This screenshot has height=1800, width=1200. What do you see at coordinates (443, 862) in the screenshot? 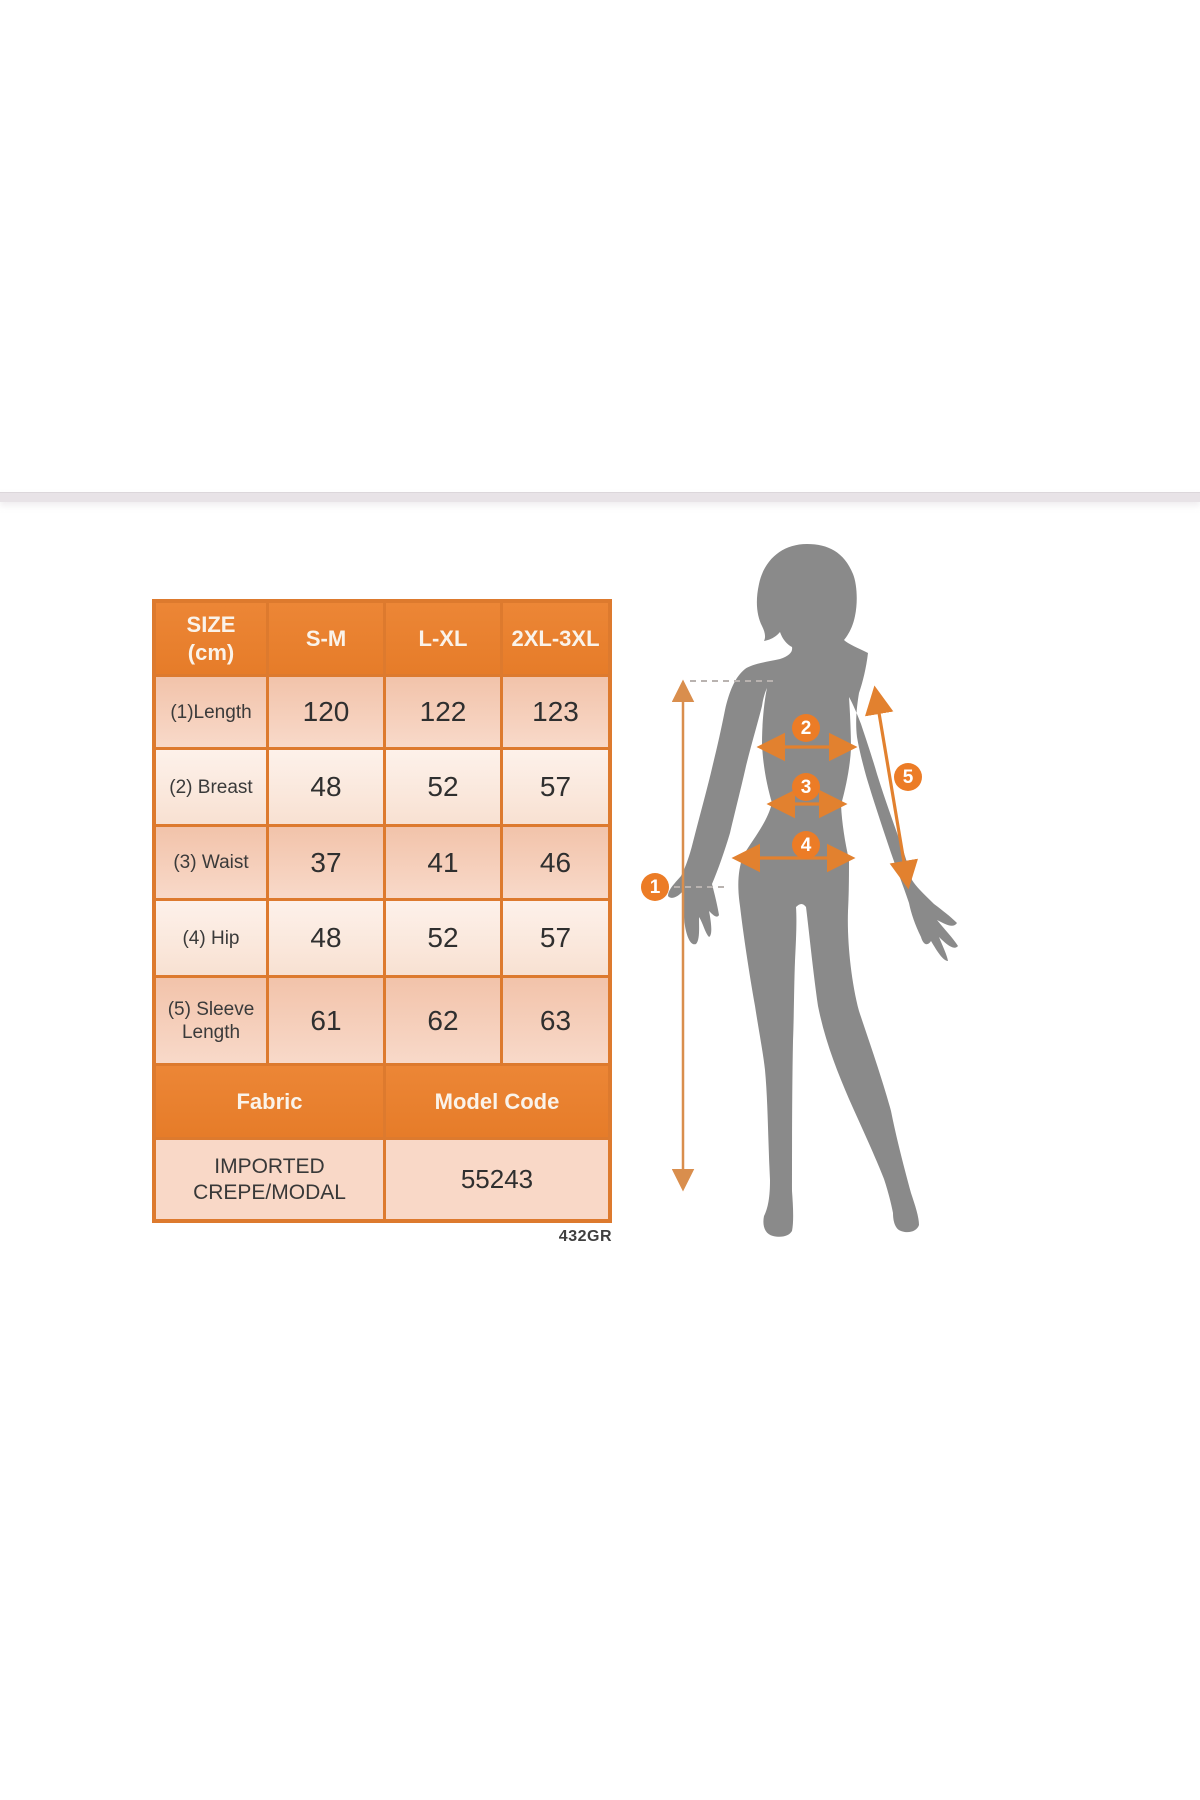
I see `value-waist-lxl: 41` at bounding box center [443, 862].